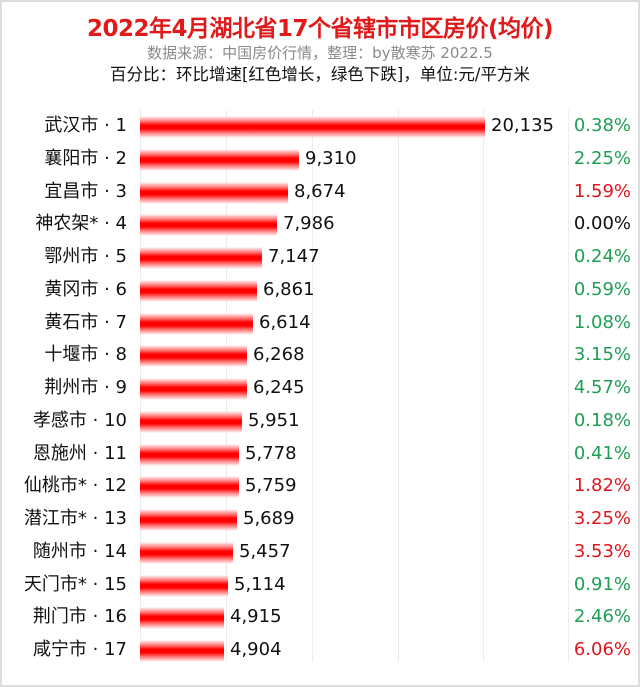 The image size is (640, 687). What do you see at coordinates (320, 519) in the screenshot?
I see `table-row: 潜江市* · 13 5,689 3.25%` at bounding box center [320, 519].